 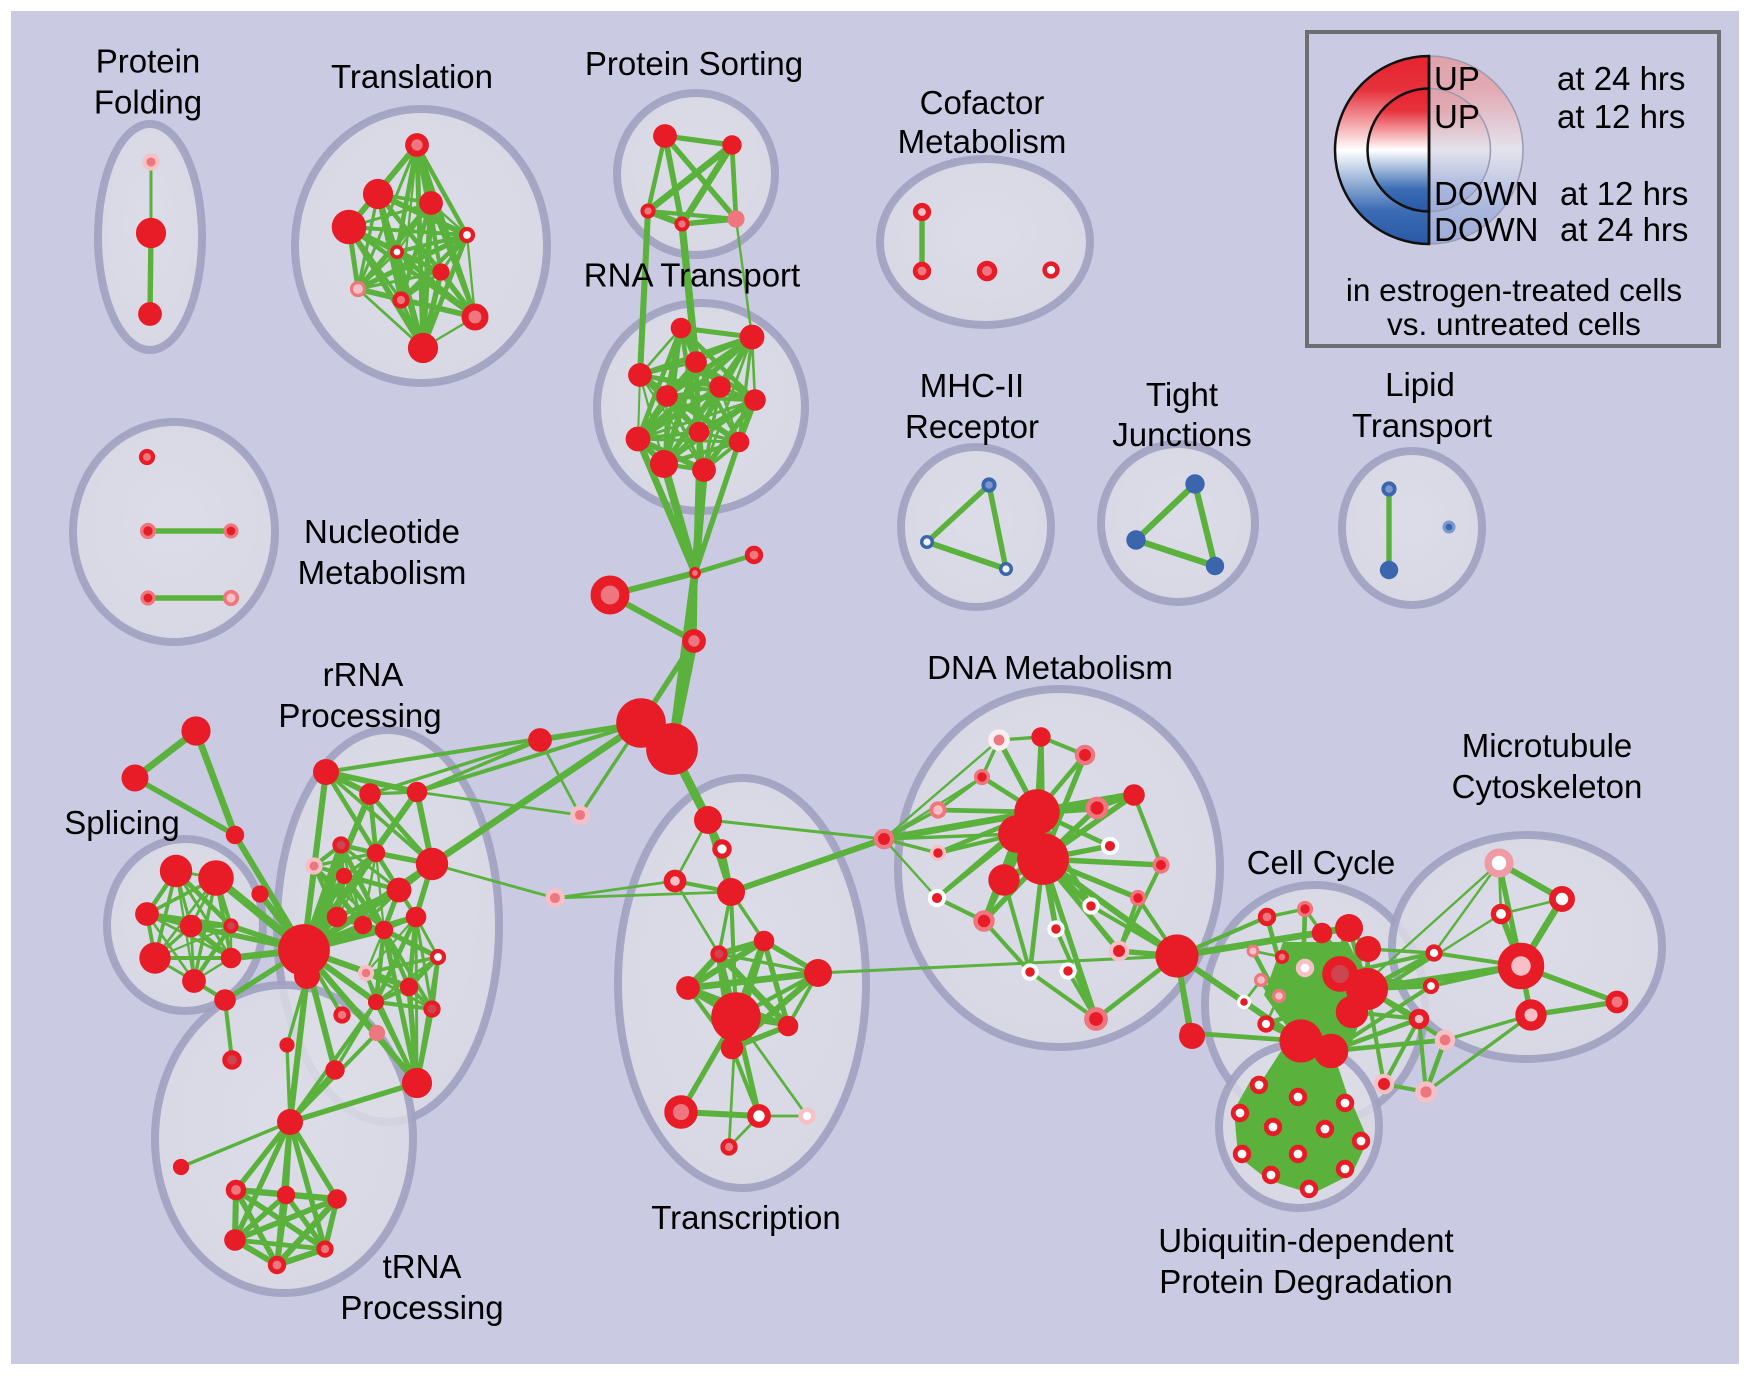 I want to click on svg-text: vs. untreated cells, so click(x=1514, y=324).